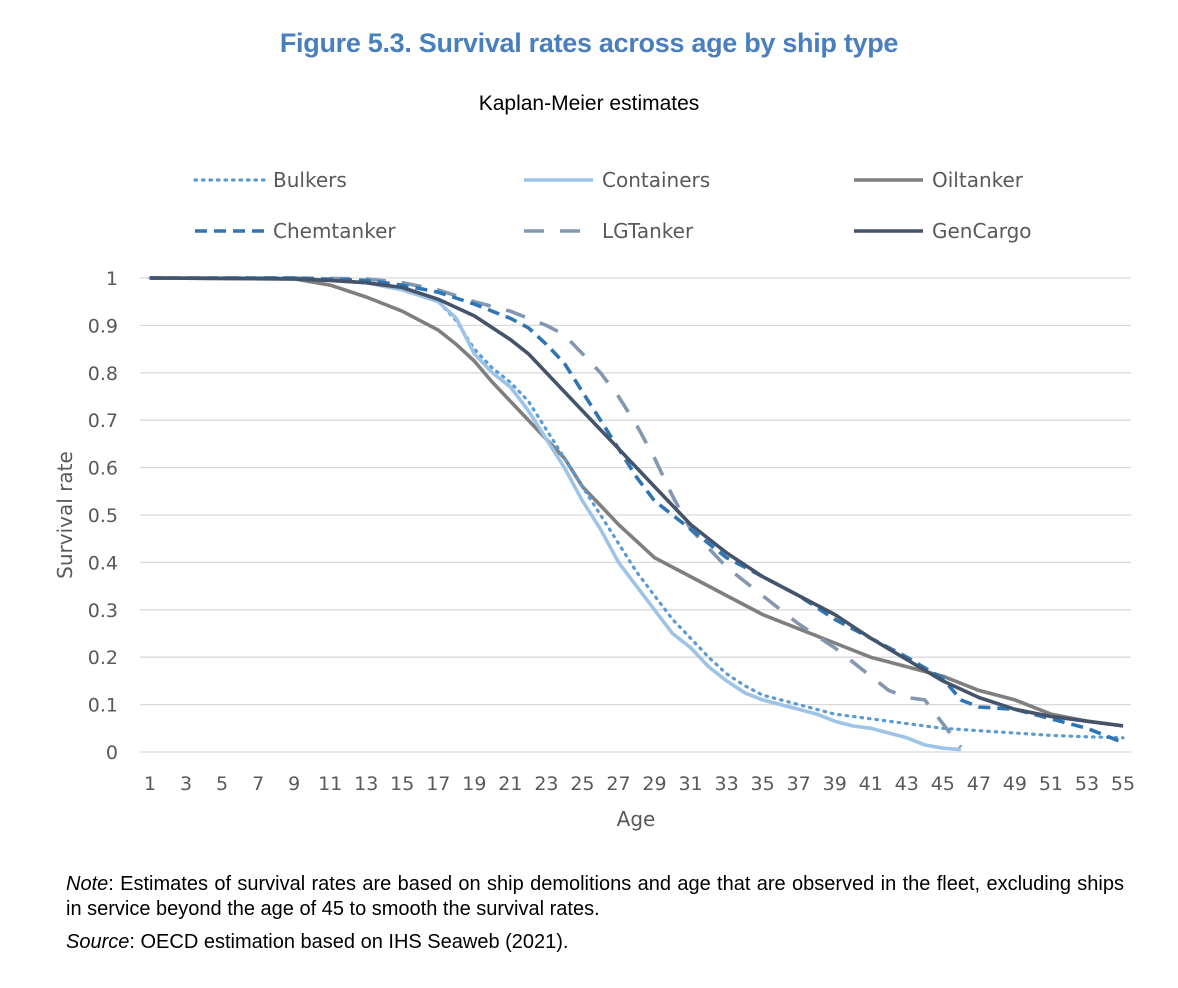  Describe the element at coordinates (510, 784) in the screenshot. I see `x-tick-label: 21` at that location.